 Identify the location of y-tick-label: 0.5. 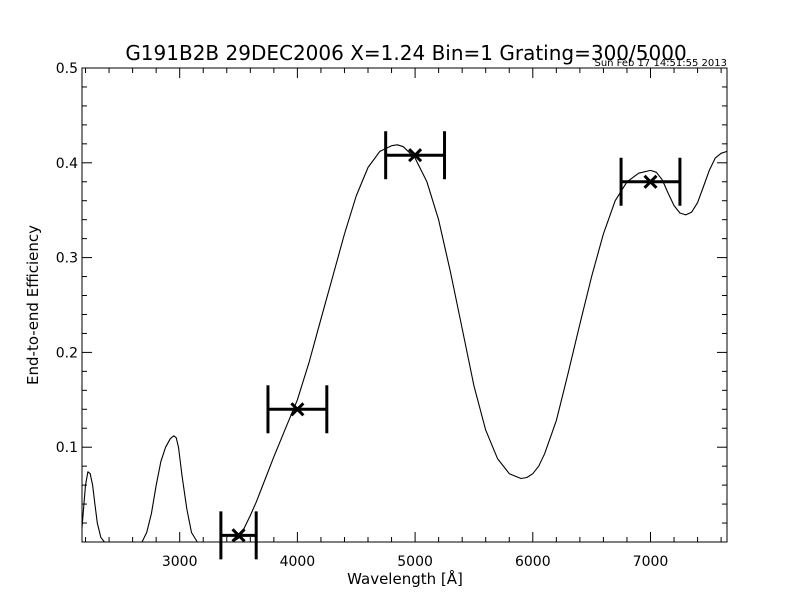
(67, 69).